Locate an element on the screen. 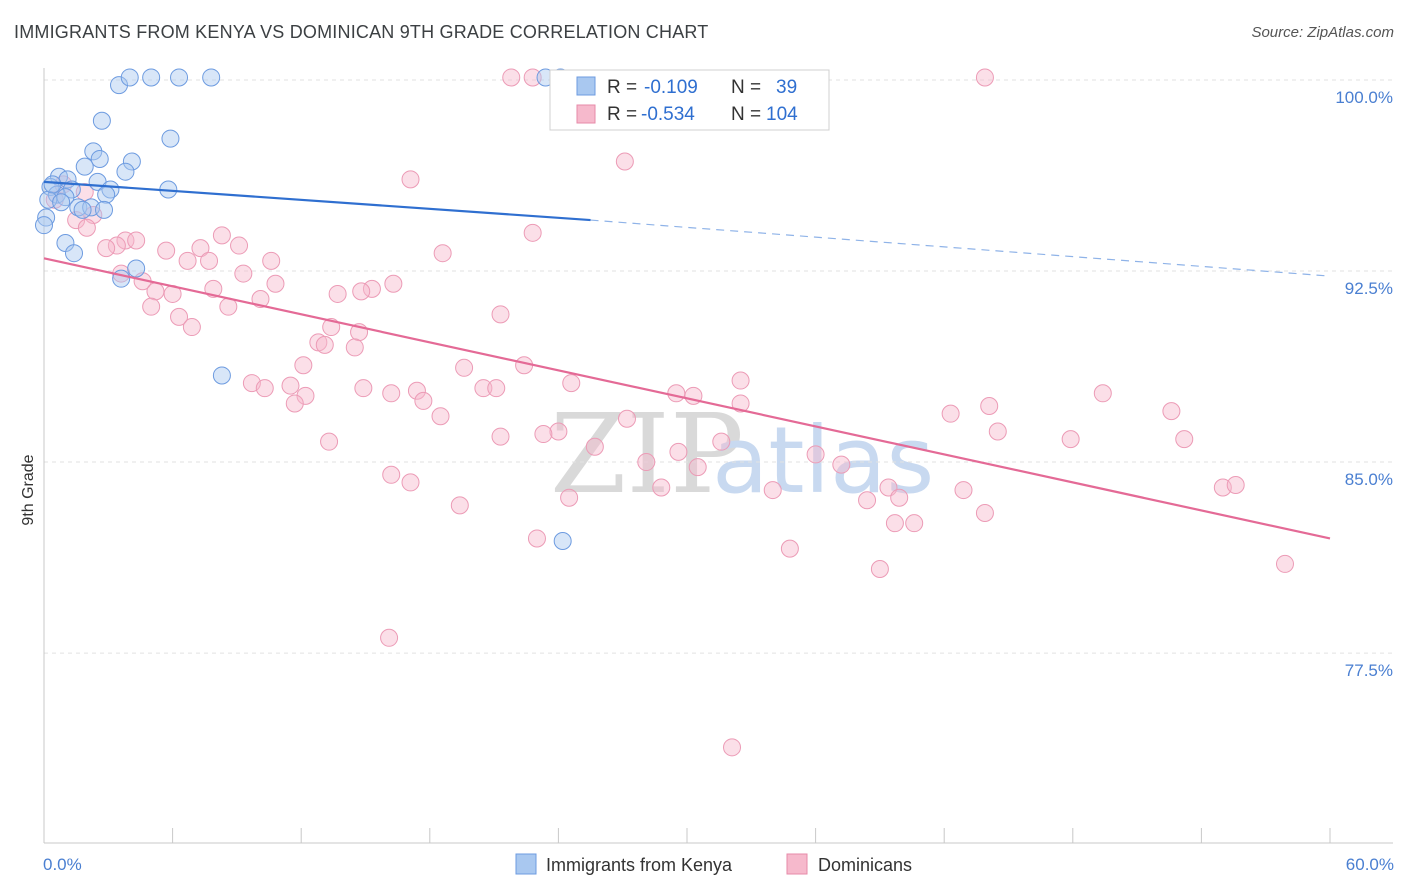 The image size is (1406, 892). y-tick-label: 77.5% is located at coordinates (1369, 670).